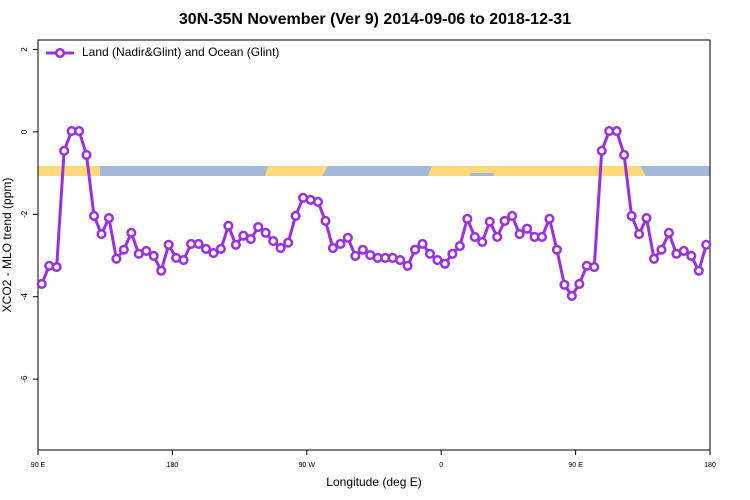 This screenshot has height=500, width=750. Describe the element at coordinates (60, 53) in the screenshot. I see `legend-marker` at that location.